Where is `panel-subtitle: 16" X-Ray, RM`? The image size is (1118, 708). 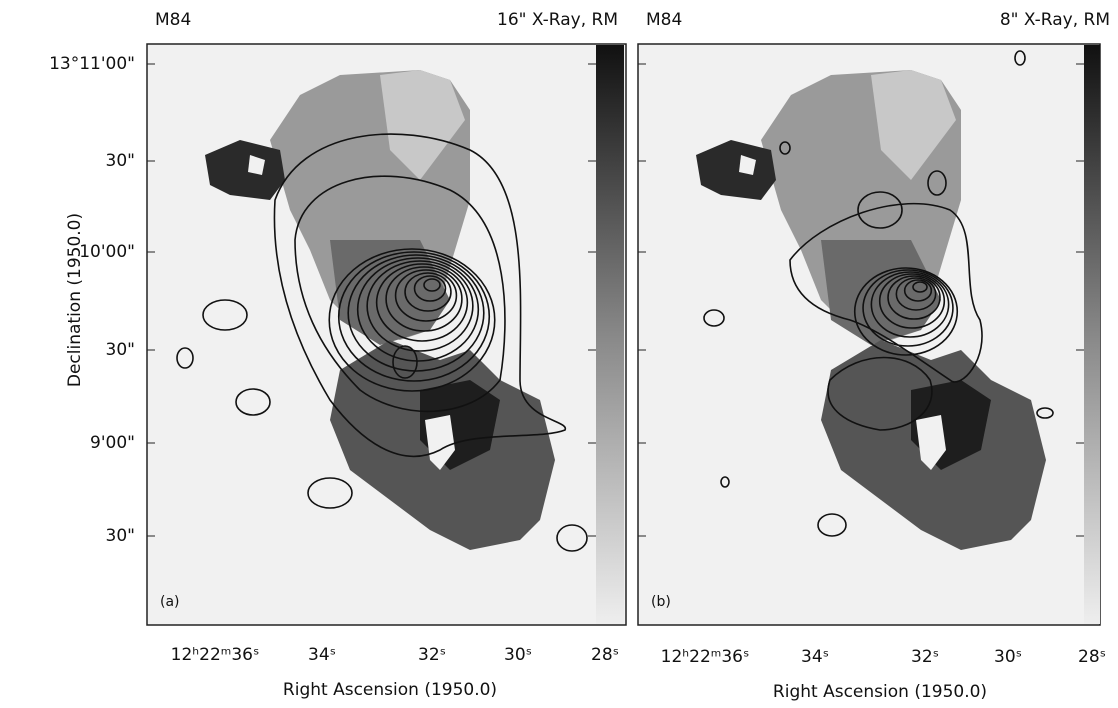 panel-subtitle: 16" X-Ray, RM is located at coordinates (557, 20).